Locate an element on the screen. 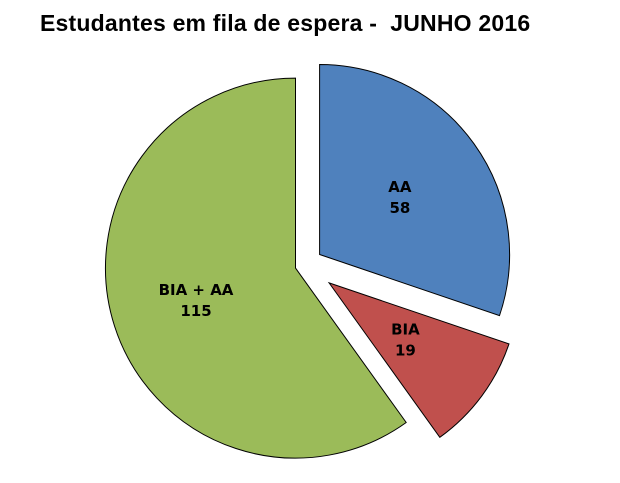  slice-label-bia: BIA 19 is located at coordinates (405, 340).